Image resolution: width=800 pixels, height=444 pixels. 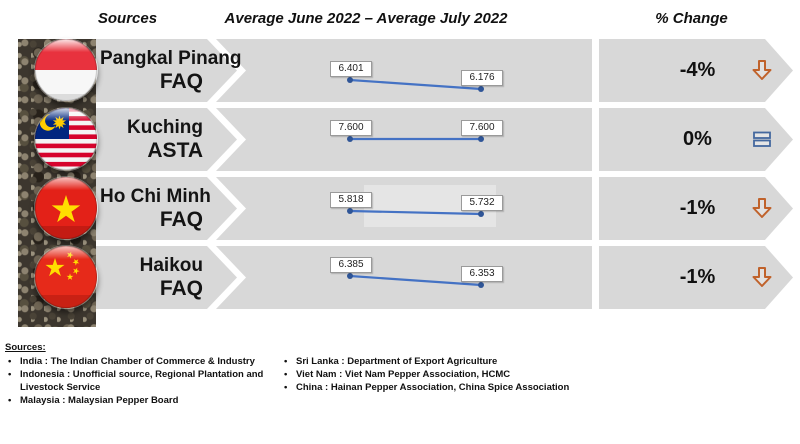 What do you see at coordinates (155, 196) in the screenshot?
I see `source-name: Ho Chi Minh` at bounding box center [155, 196].